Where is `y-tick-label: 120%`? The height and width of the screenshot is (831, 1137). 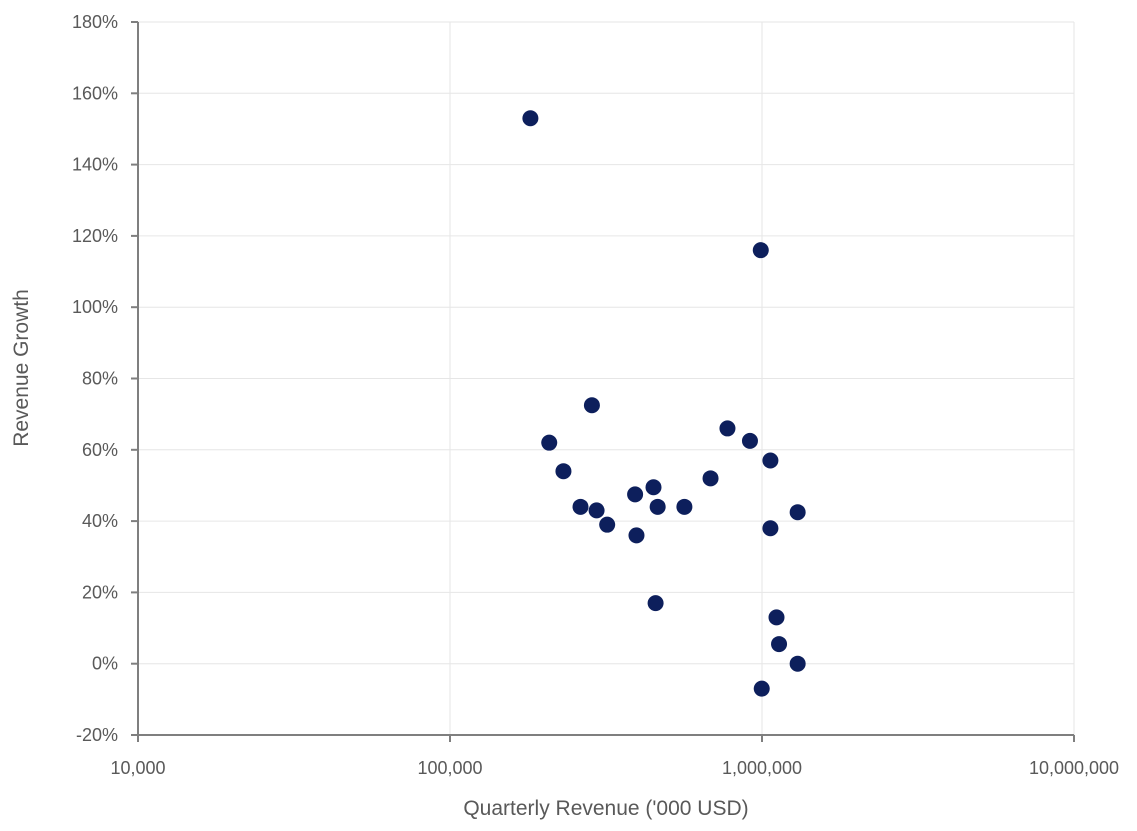
y-tick-label: 120% is located at coordinates (95, 236).